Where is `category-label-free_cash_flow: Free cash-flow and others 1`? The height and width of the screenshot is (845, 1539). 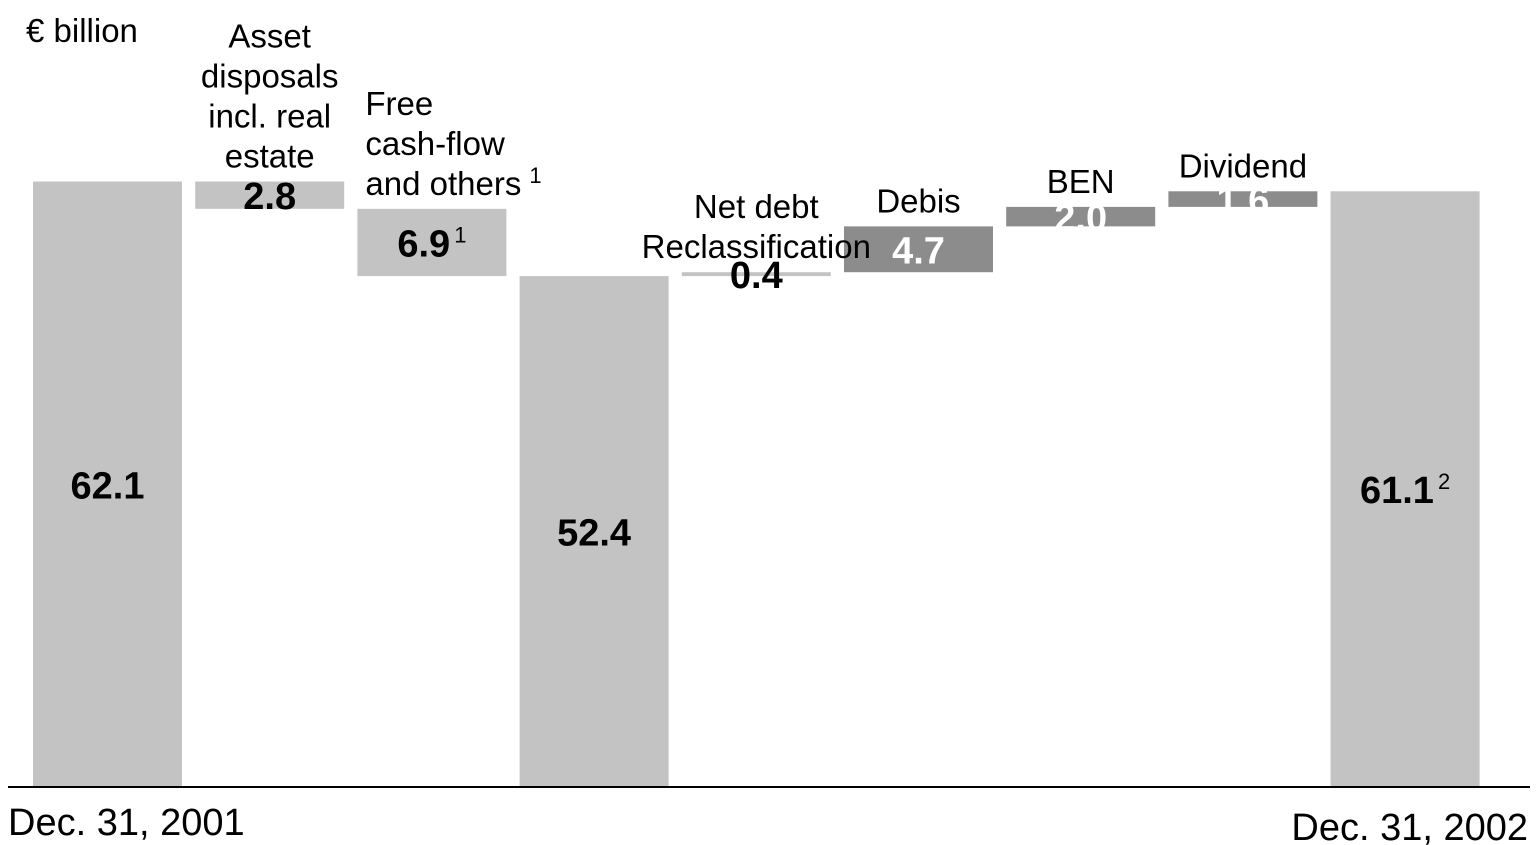 category-label-free_cash_flow: Free cash-flow and others 1 is located at coordinates (453, 143).